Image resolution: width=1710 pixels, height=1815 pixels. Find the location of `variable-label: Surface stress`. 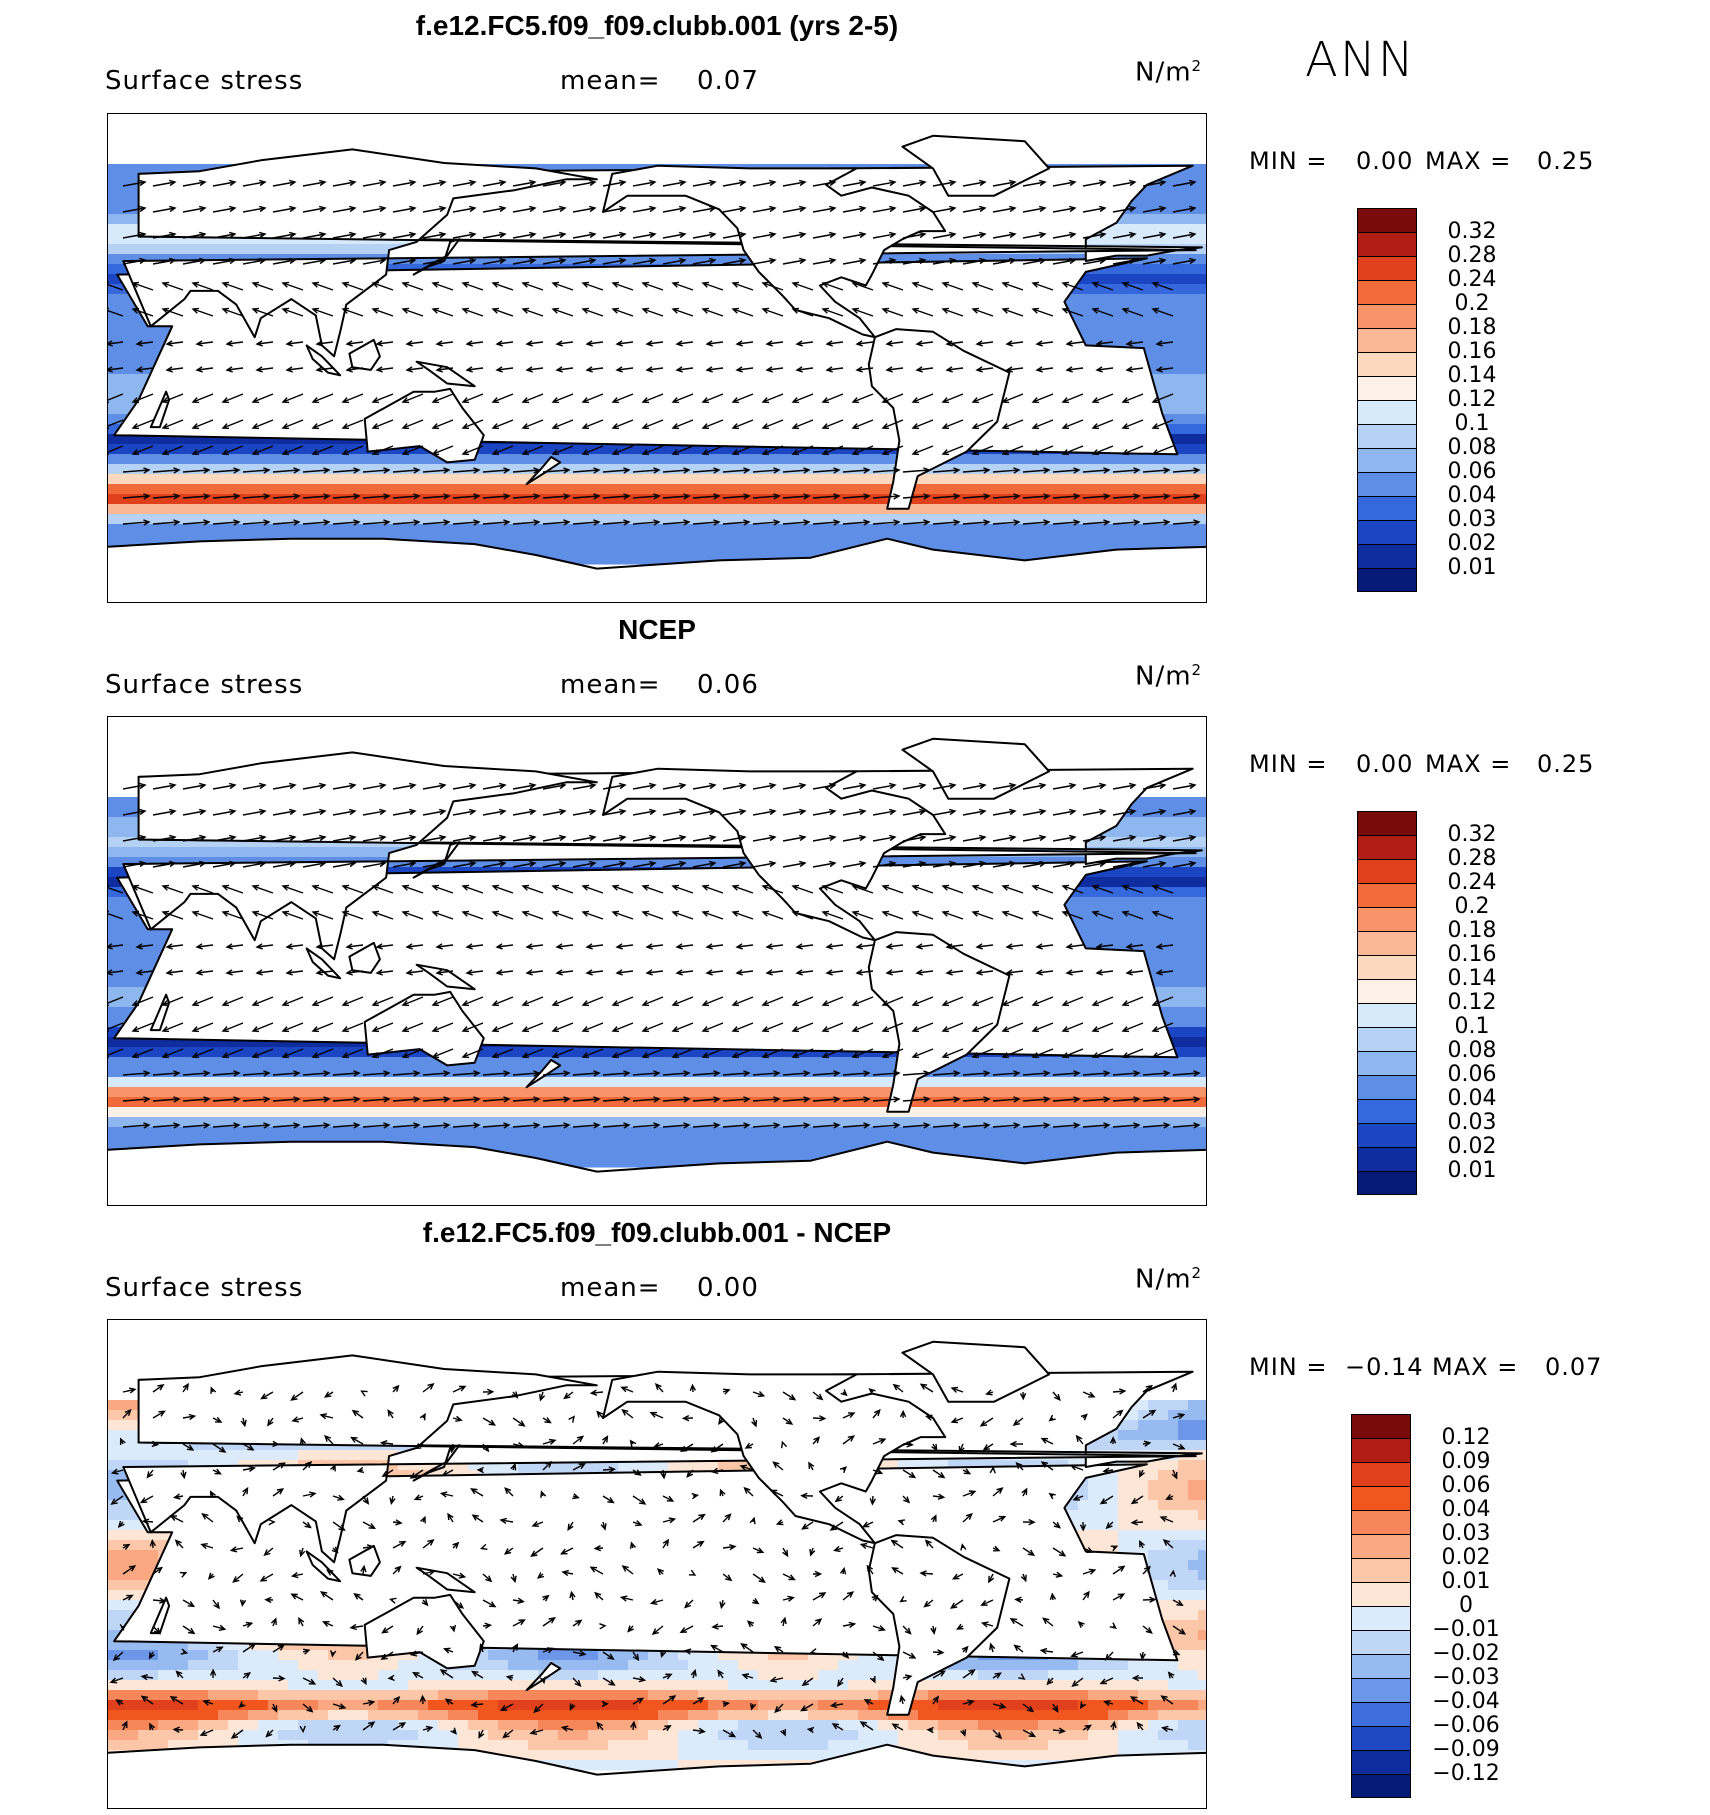

variable-label: Surface stress is located at coordinates (204, 81).